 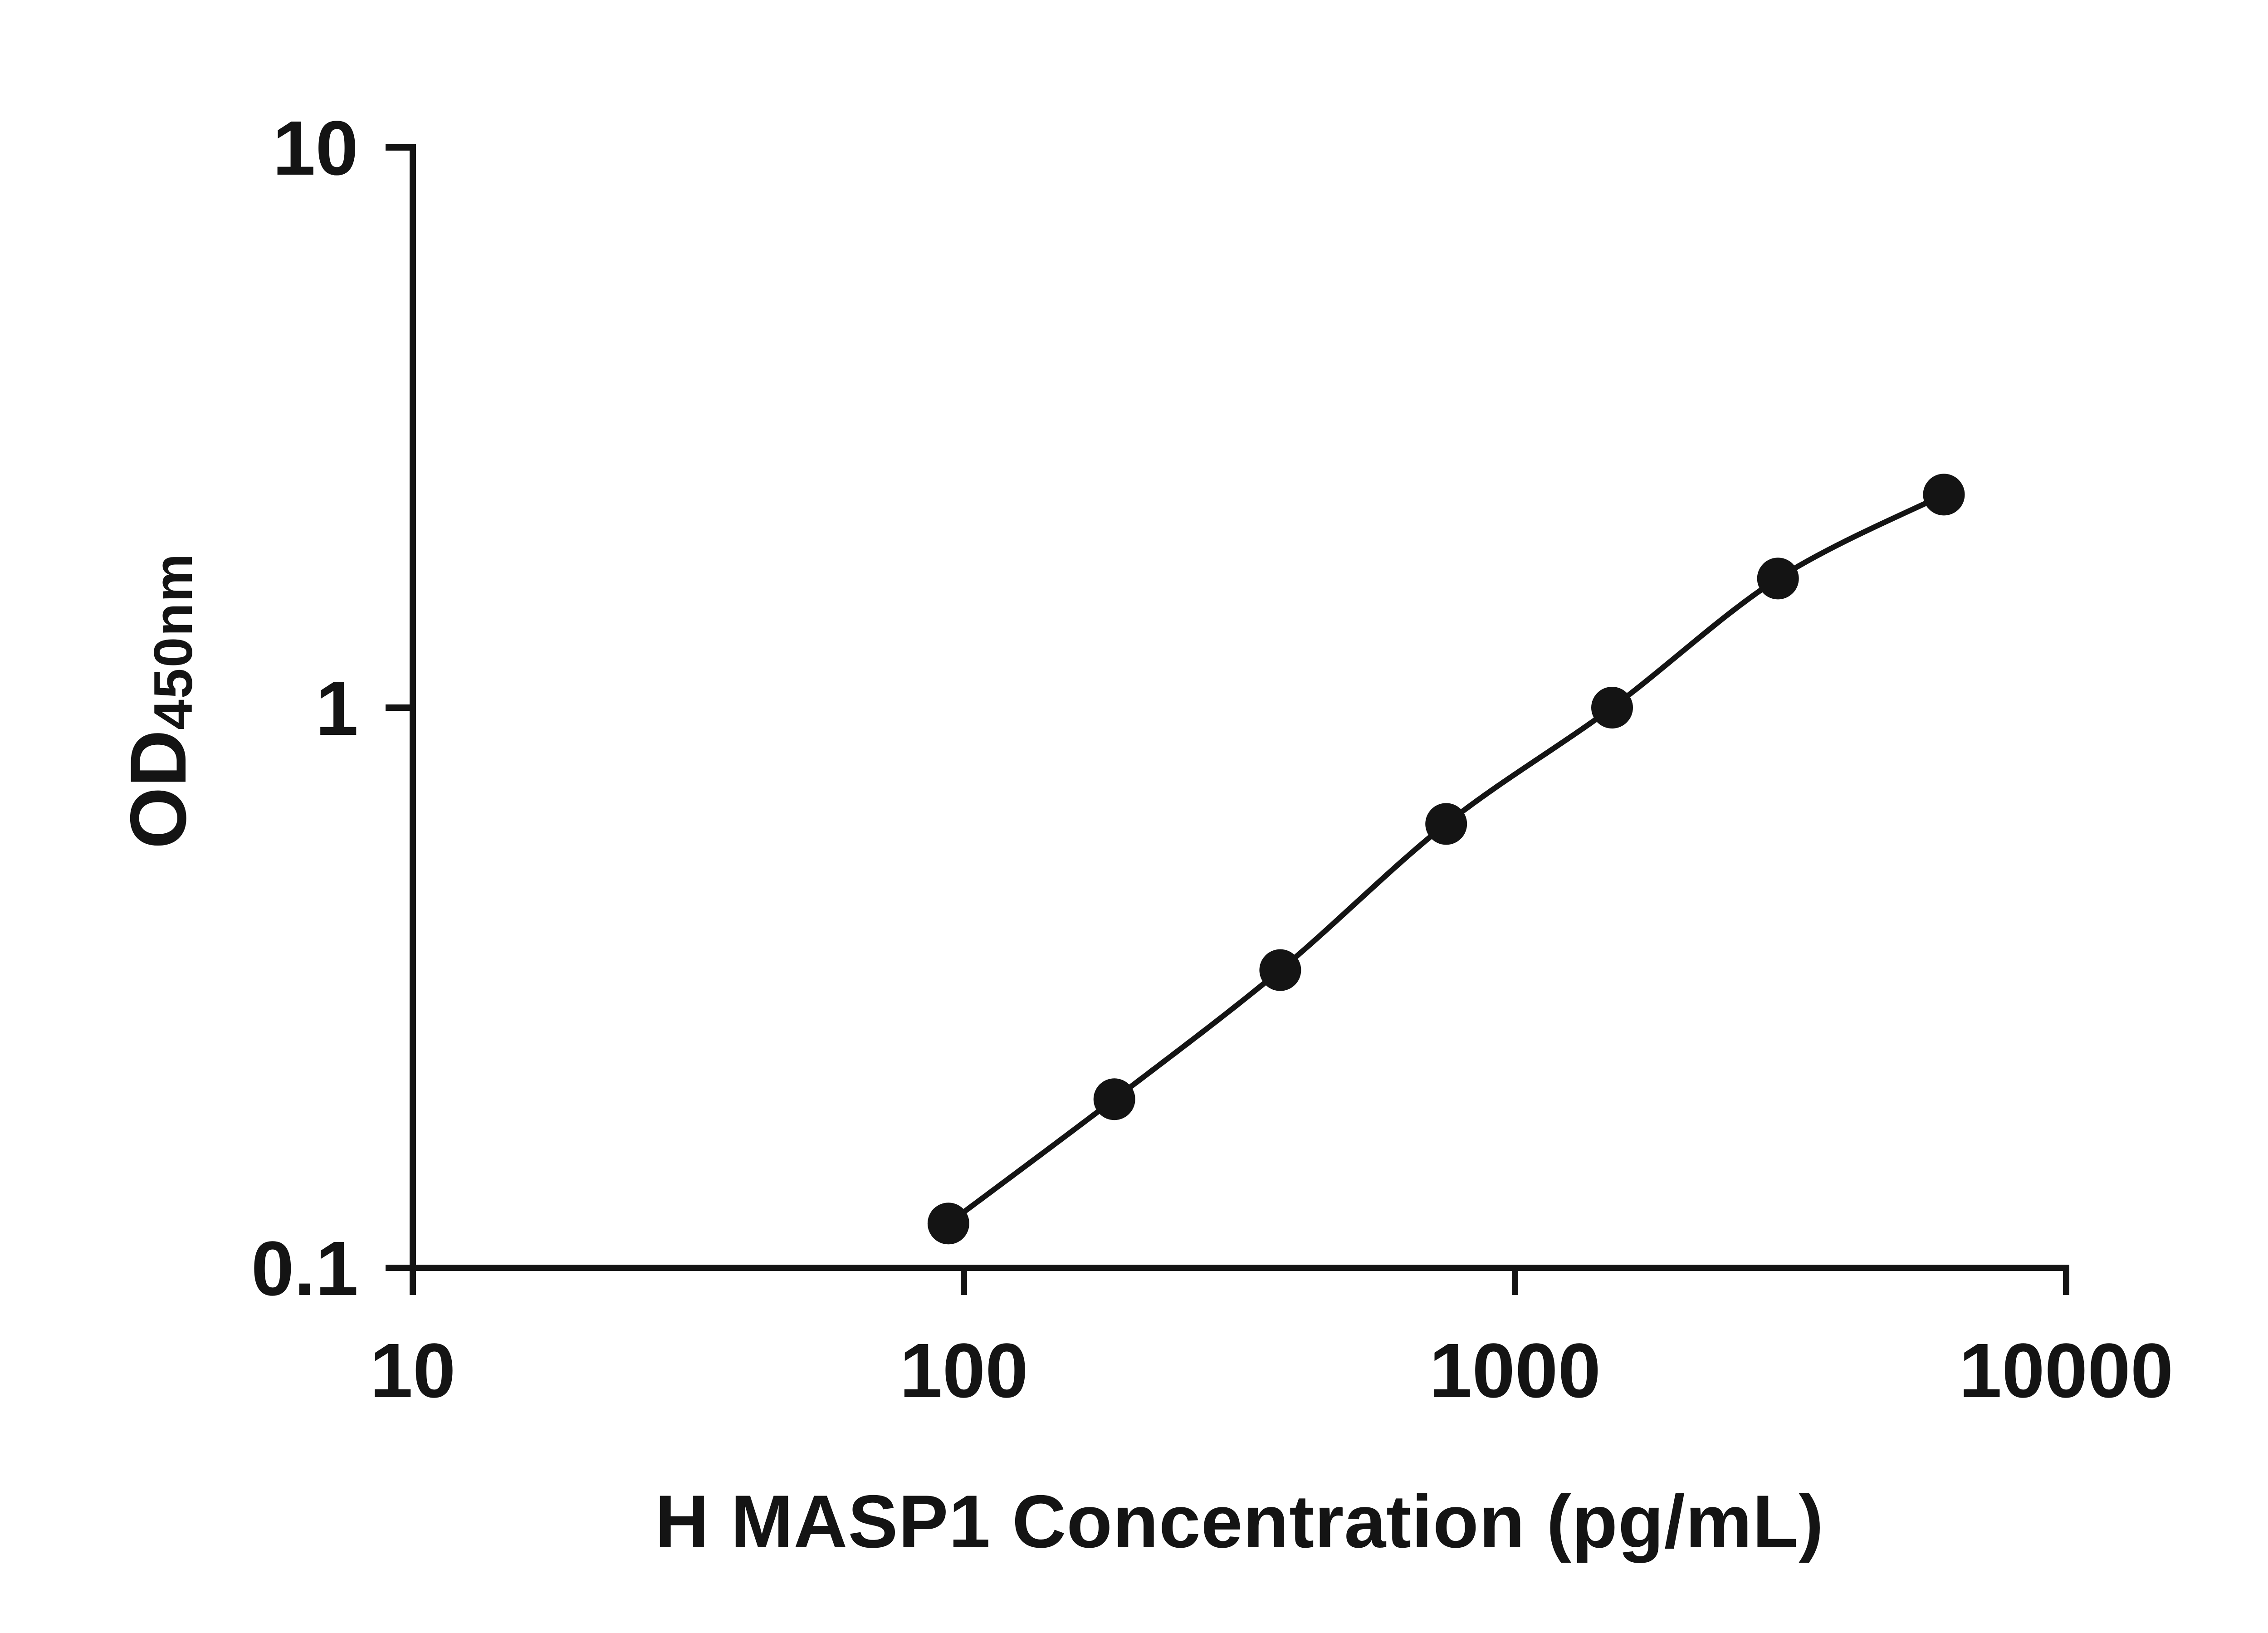 What do you see at coordinates (337, 708) in the screenshot?
I see `y-tick-label: 1` at bounding box center [337, 708].